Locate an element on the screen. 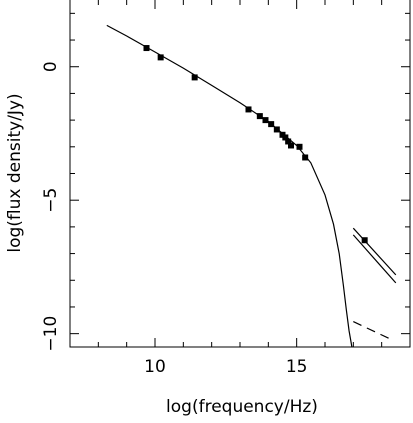 The width and height of the screenshot is (413, 423). x-tick-label: 10 is located at coordinates (155, 367).